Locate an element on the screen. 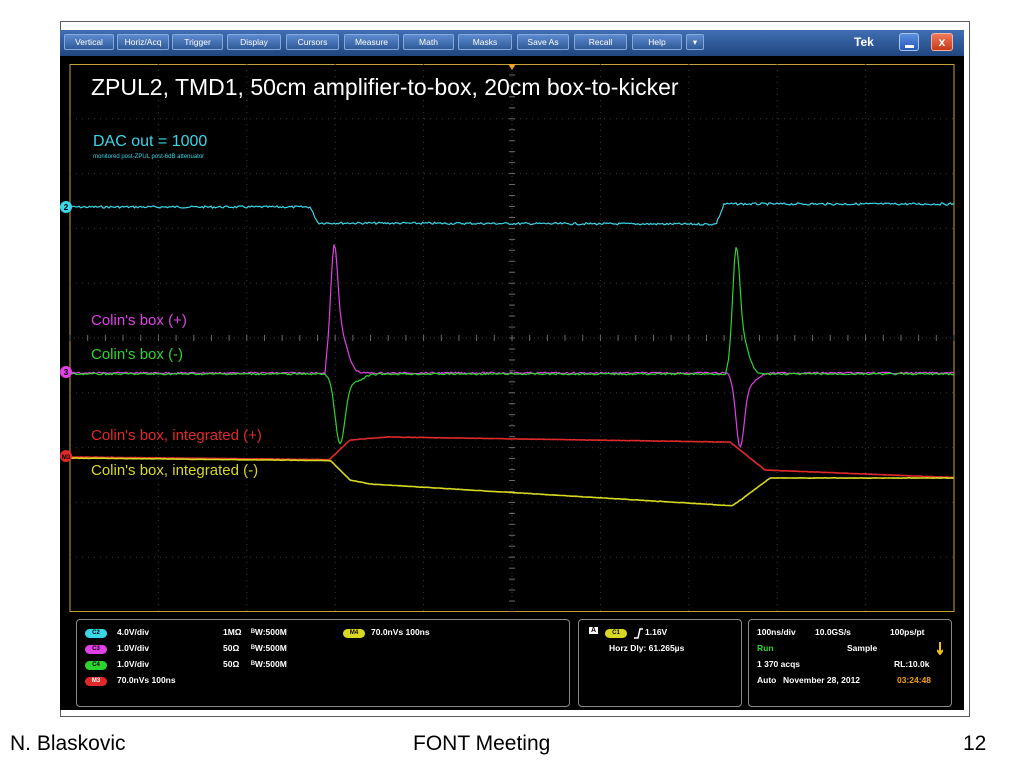 Image resolution: width=1024 pixels, height=768 pixels. ch2-bandwidth: ᴮW:500M is located at coordinates (269, 632).